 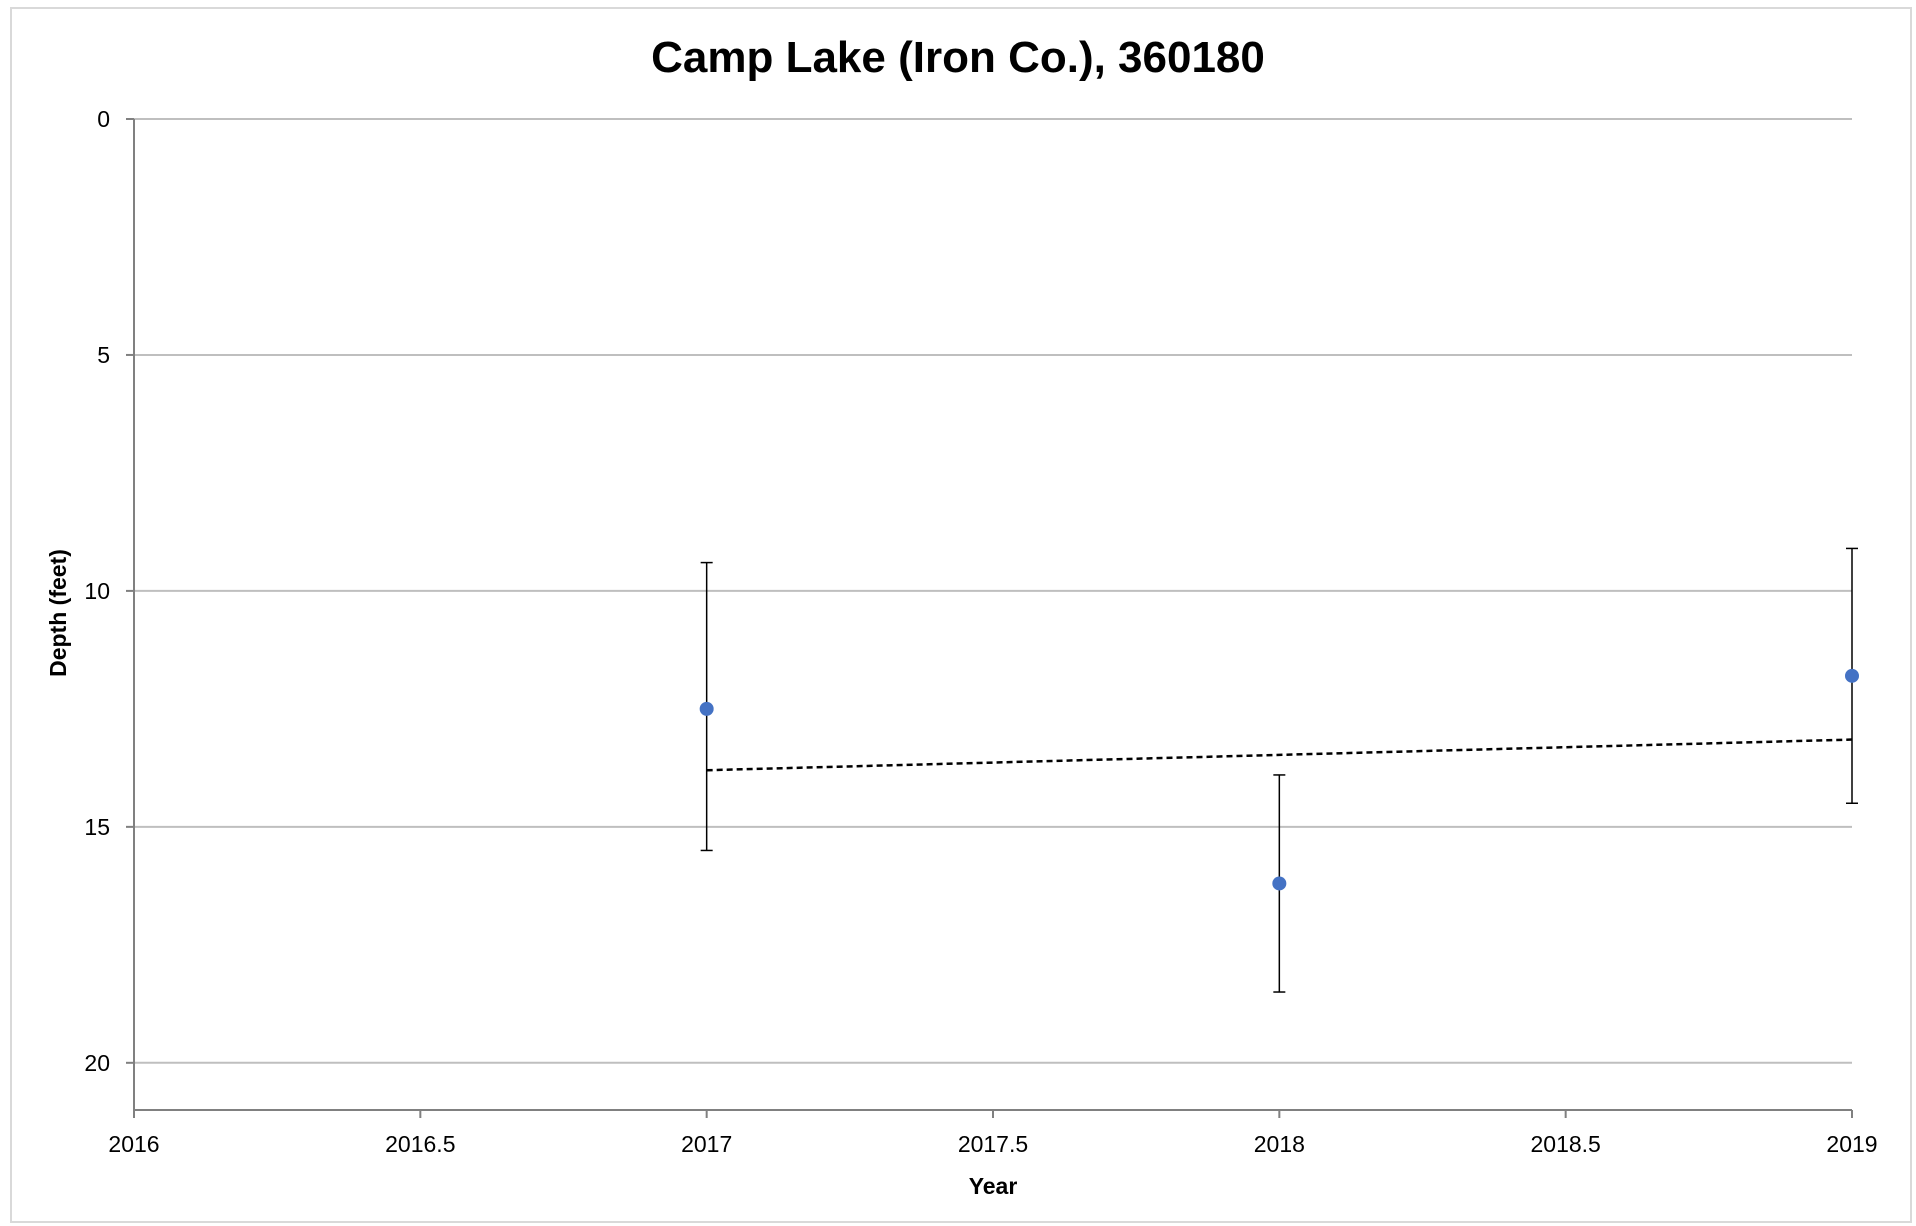 I want to click on x-axis-label: Year, so click(x=993, y=1186).